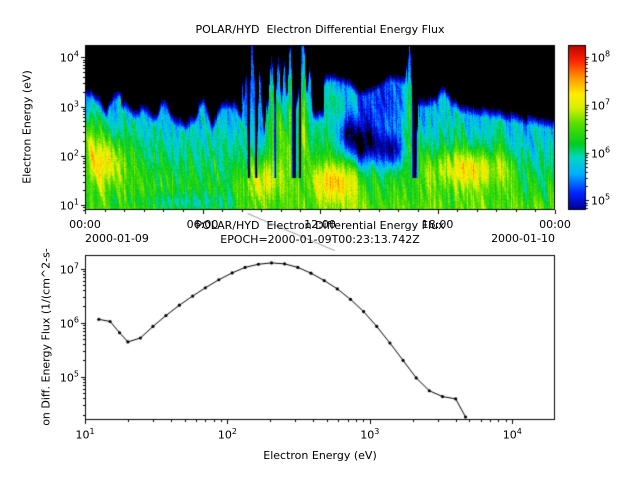 This screenshot has width=640, height=480. Describe the element at coordinates (523, 238) in the screenshot. I see `top-x-date-right: 2000-01-10` at that location.